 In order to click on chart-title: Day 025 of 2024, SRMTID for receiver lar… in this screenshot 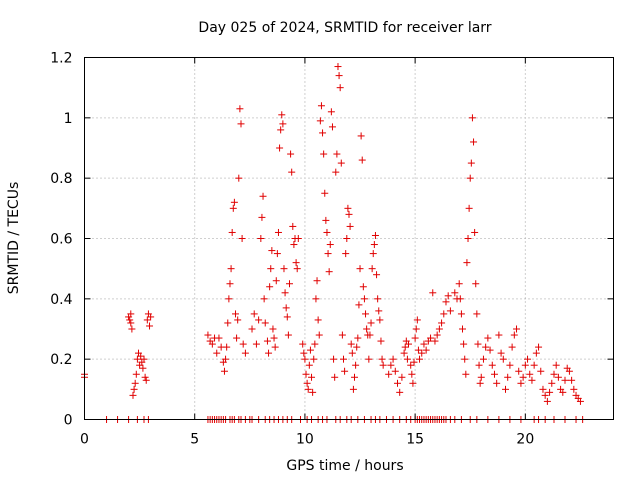, I will do `click(344, 28)`.